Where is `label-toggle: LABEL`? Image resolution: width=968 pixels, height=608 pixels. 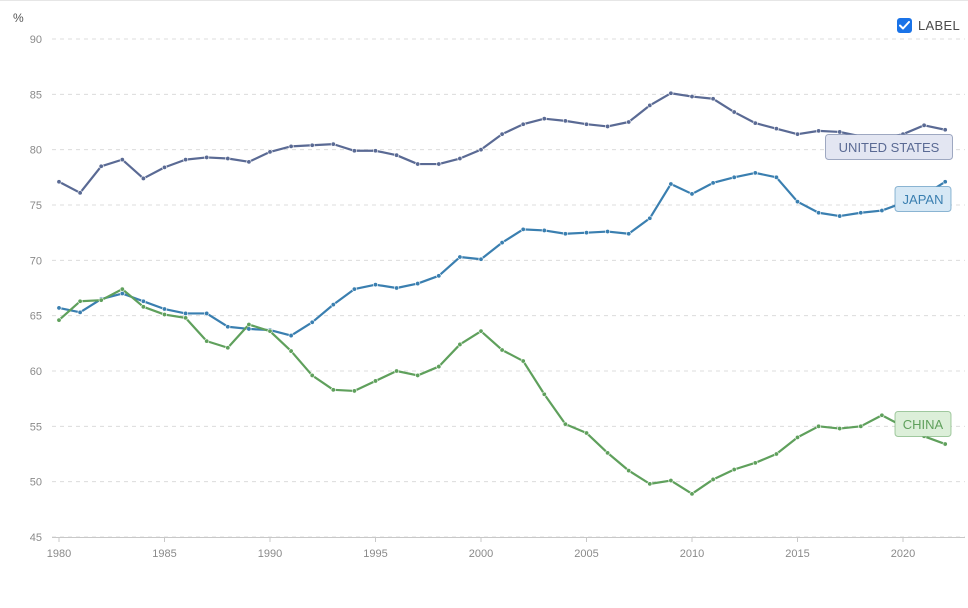 label-toggle: LABEL is located at coordinates (928, 25).